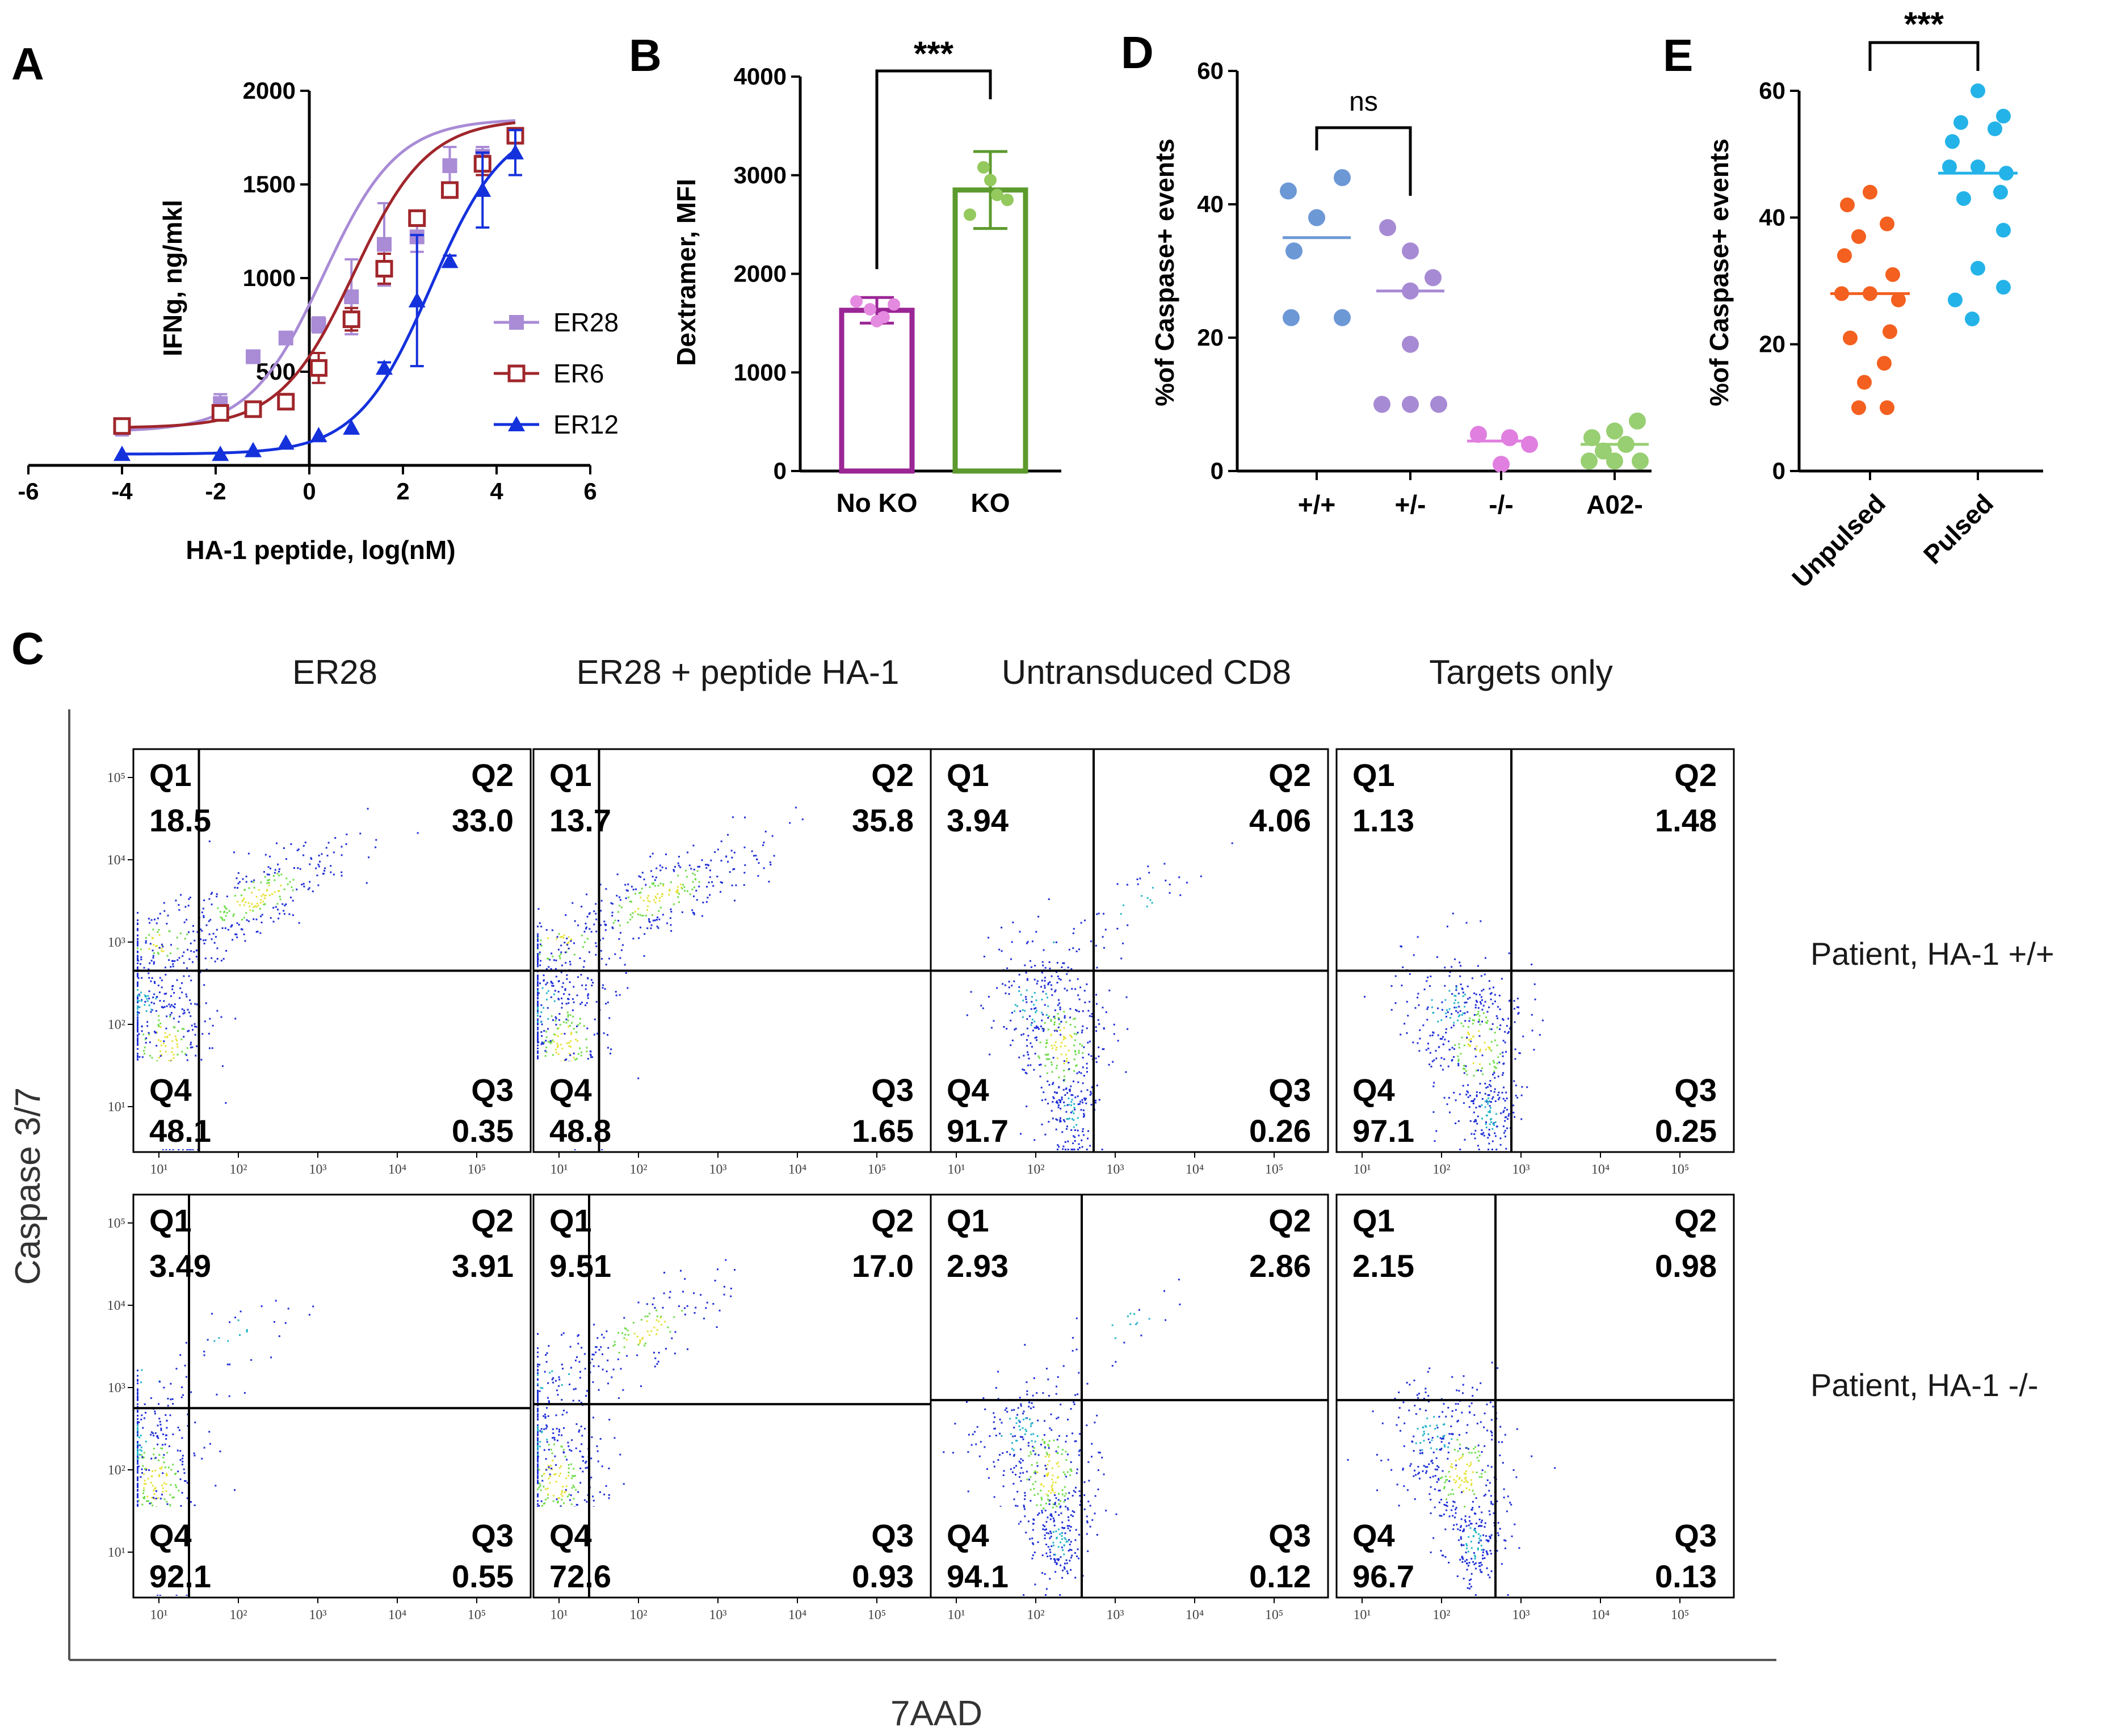 This screenshot has width=2105, height=1736. What do you see at coordinates (317, 1615) in the screenshot?
I see `x-tick-label: 10³` at bounding box center [317, 1615].